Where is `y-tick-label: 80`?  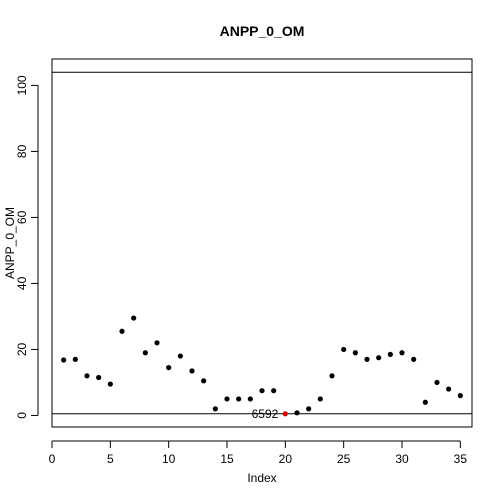
y-tick-label: 80 is located at coordinates (22, 151).